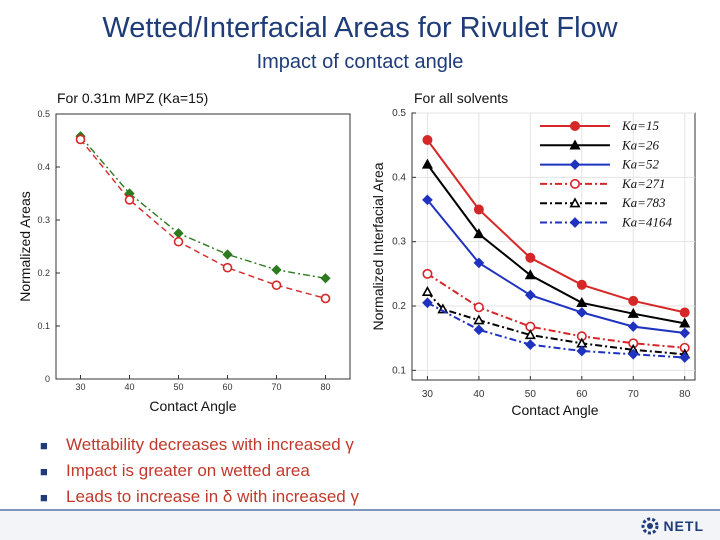 This screenshot has width=720, height=540. What do you see at coordinates (188, 470) in the screenshot?
I see `bullet-text: Impact is greater on wetted area` at bounding box center [188, 470].